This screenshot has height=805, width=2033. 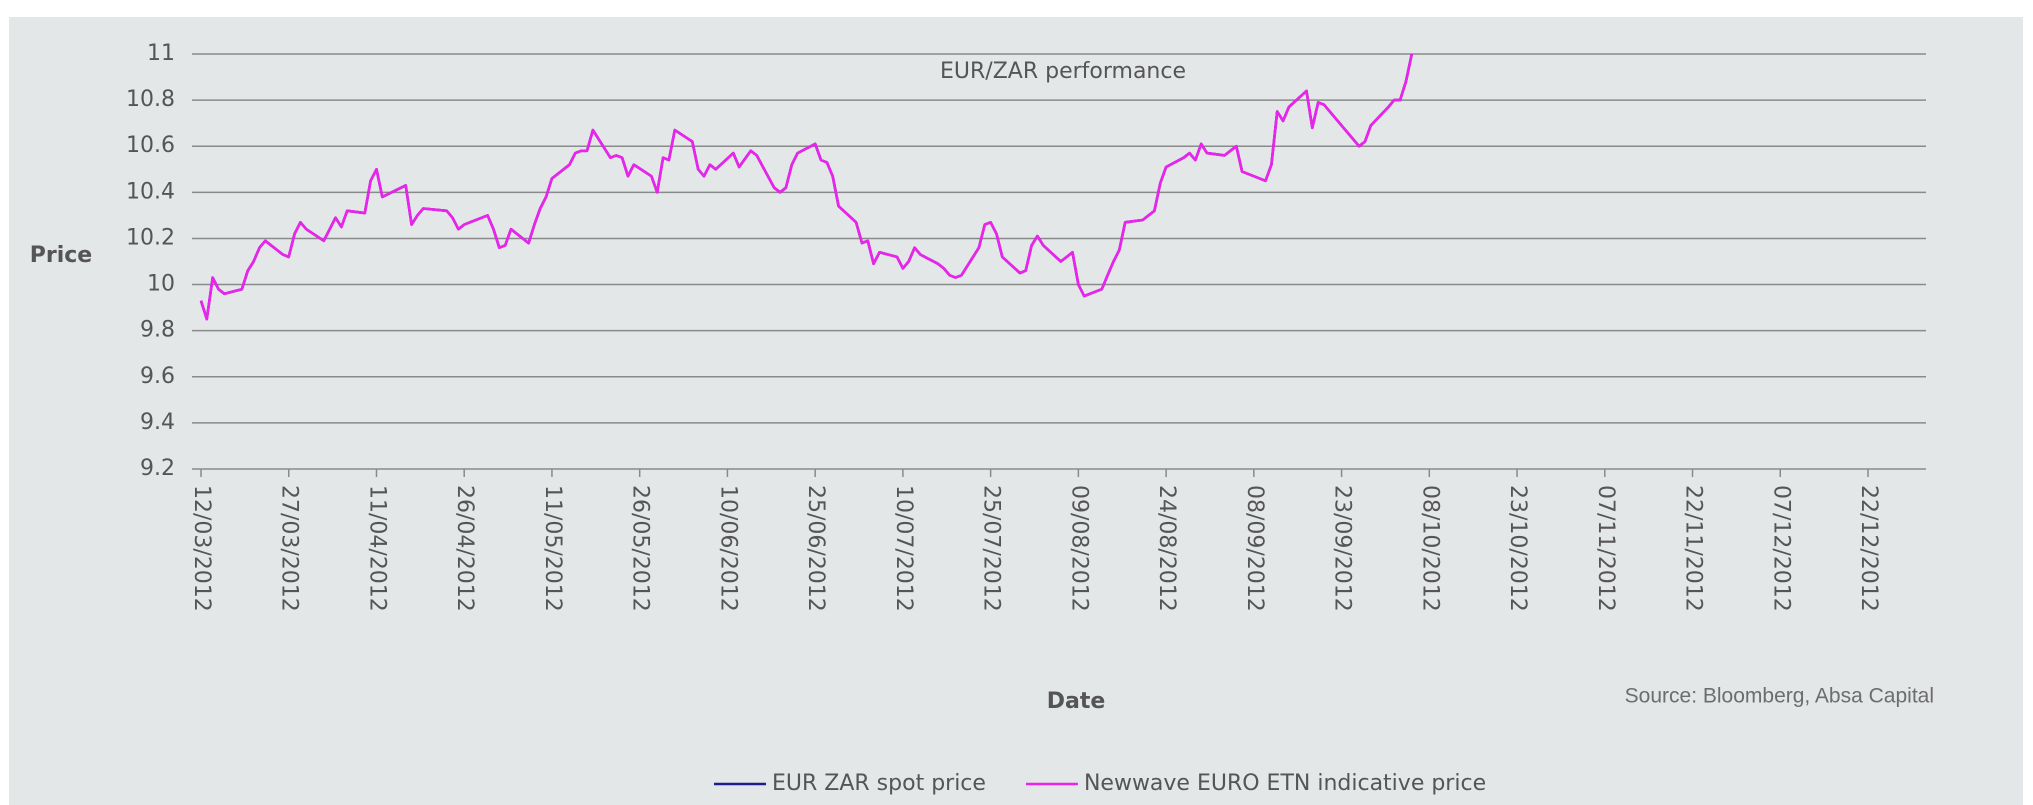 I want to click on x-tick-label: 08/09/2012, so click(x=1254, y=548).